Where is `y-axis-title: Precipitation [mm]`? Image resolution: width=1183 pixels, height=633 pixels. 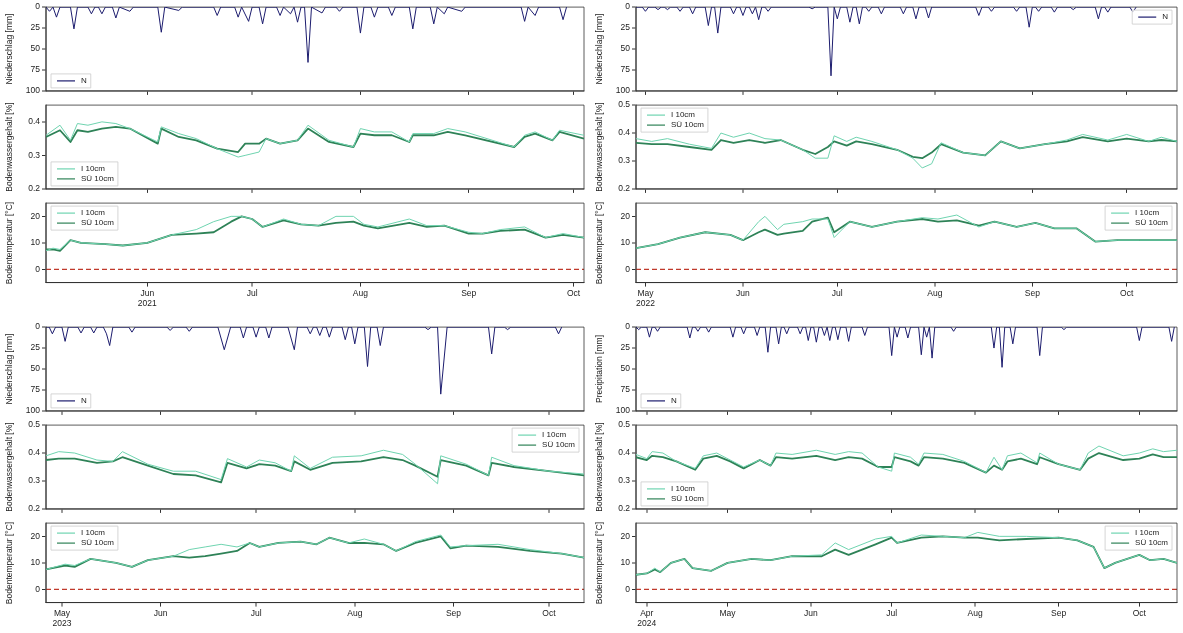
y-axis-title: Precipitation [mm] is located at coordinates (599, 369).